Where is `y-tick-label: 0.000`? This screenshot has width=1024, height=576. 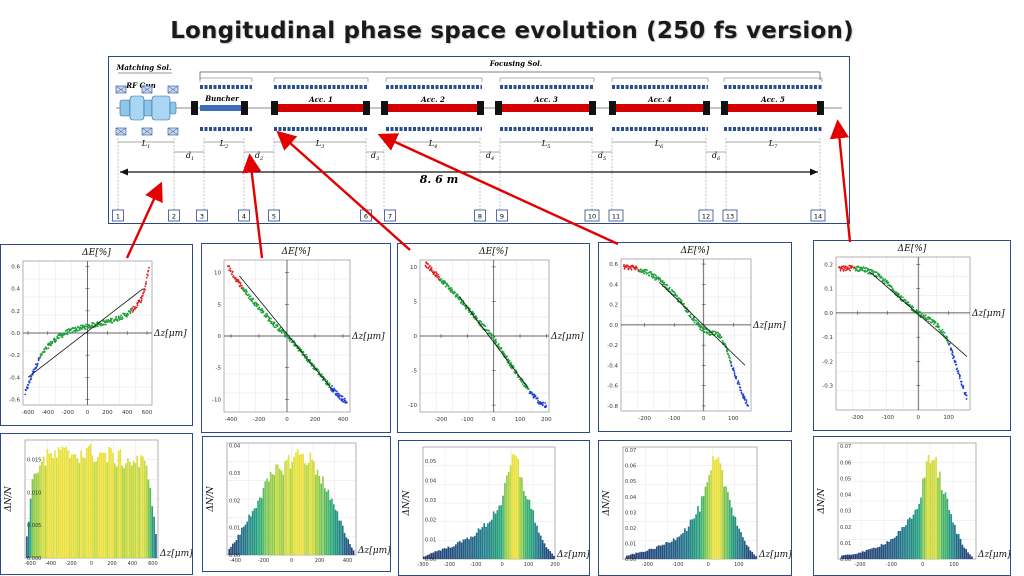 y-tick-label: 0.000 is located at coordinates (34, 559).